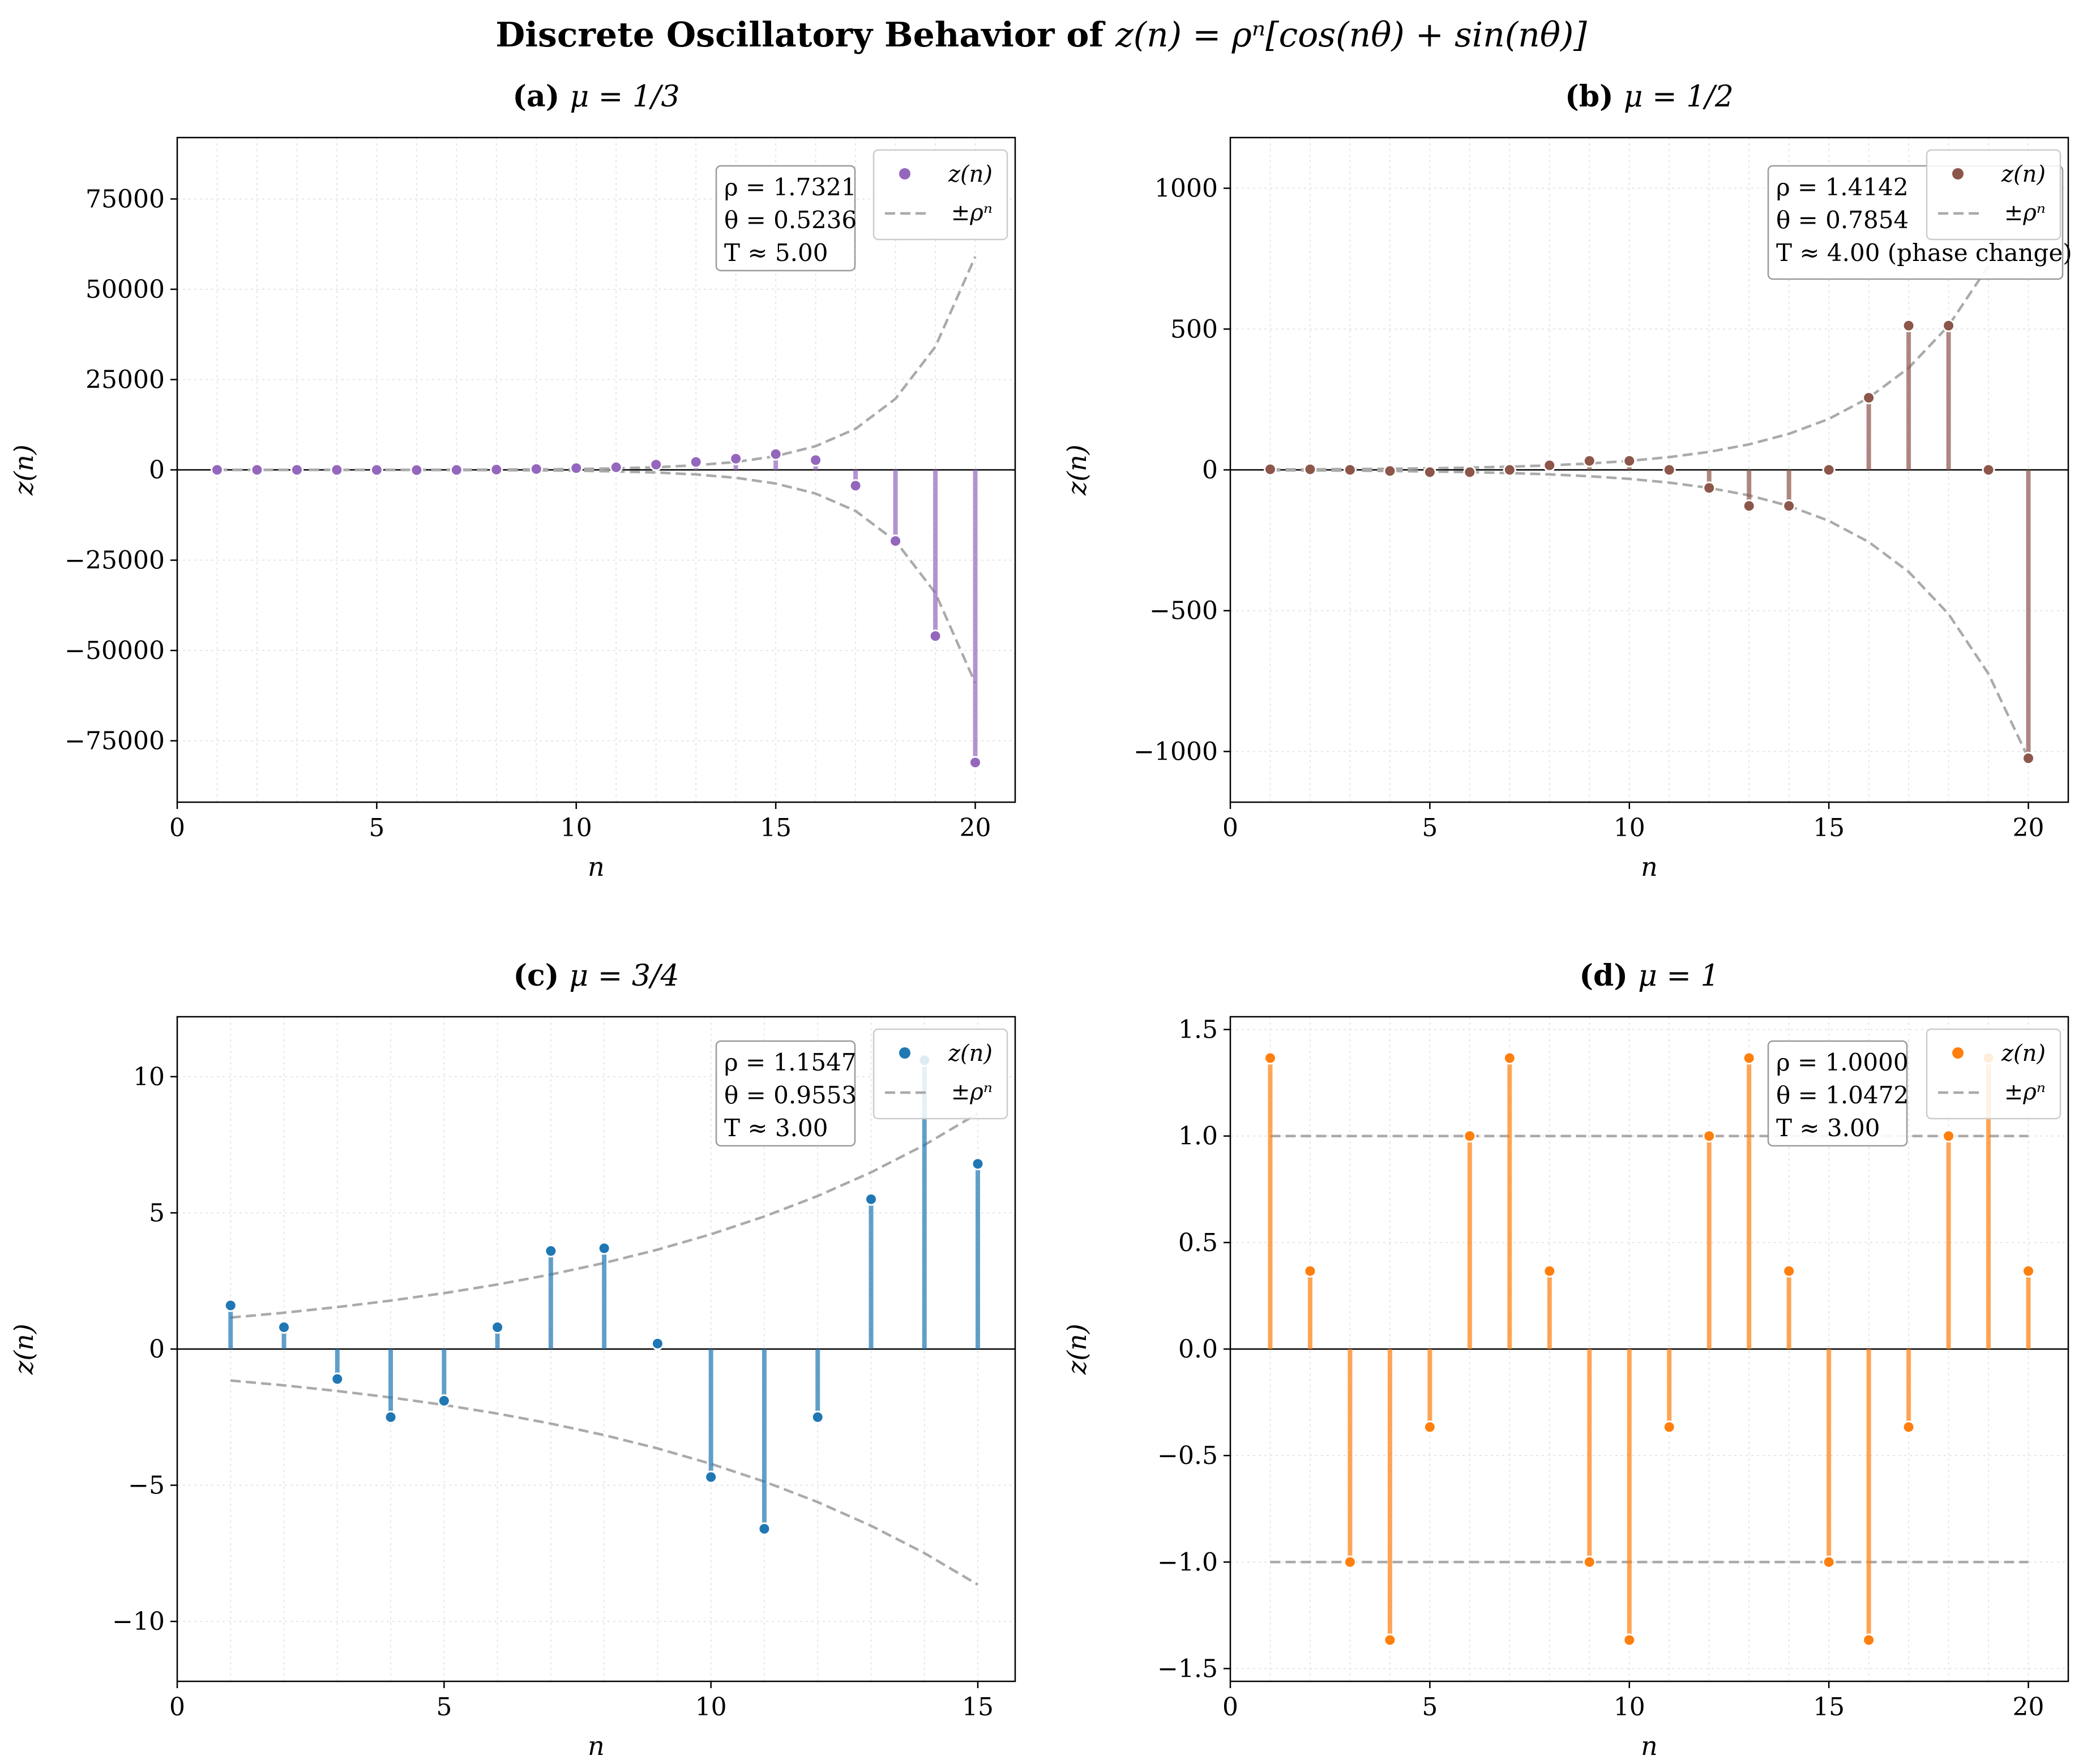 This screenshot has height=1764, width=2083. Describe the element at coordinates (624, 97) in the screenshot. I see `panel-title-math: μ = 1/3` at that location.